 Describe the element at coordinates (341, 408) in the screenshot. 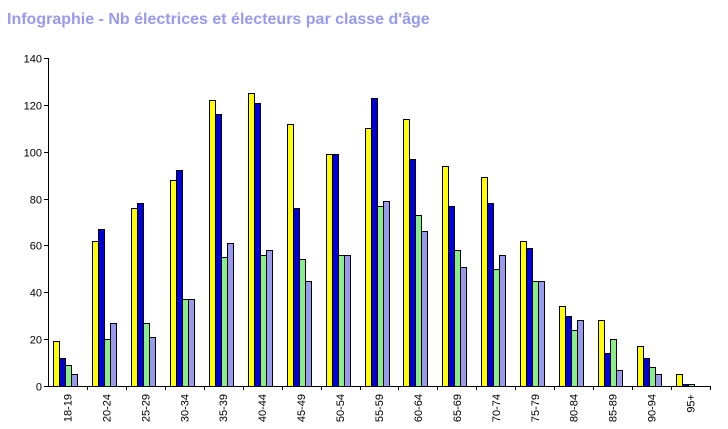

I see `x-tick-label: 50-54` at that location.